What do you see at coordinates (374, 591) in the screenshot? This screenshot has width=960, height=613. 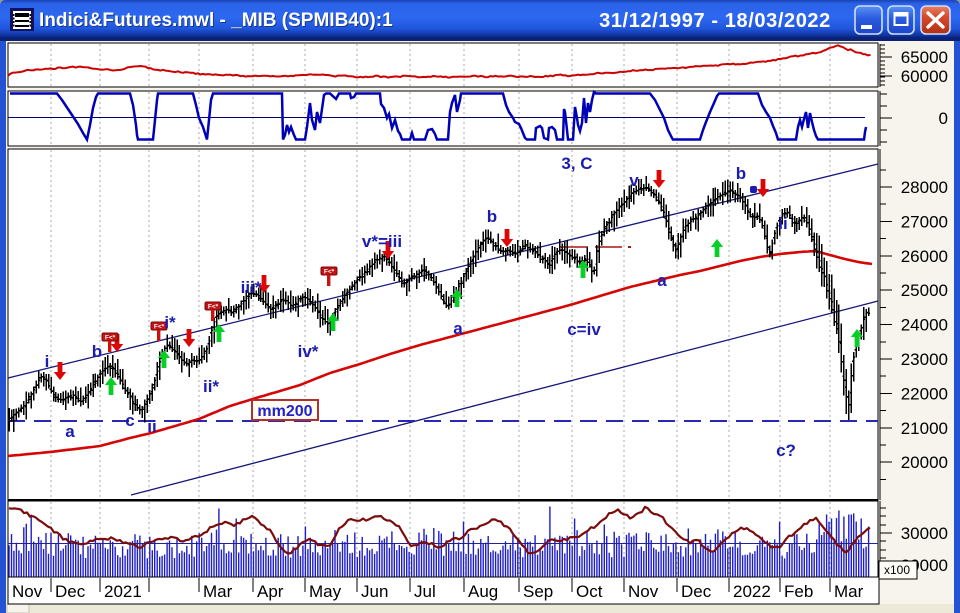 I see `svg-text: Jun` at bounding box center [374, 591].